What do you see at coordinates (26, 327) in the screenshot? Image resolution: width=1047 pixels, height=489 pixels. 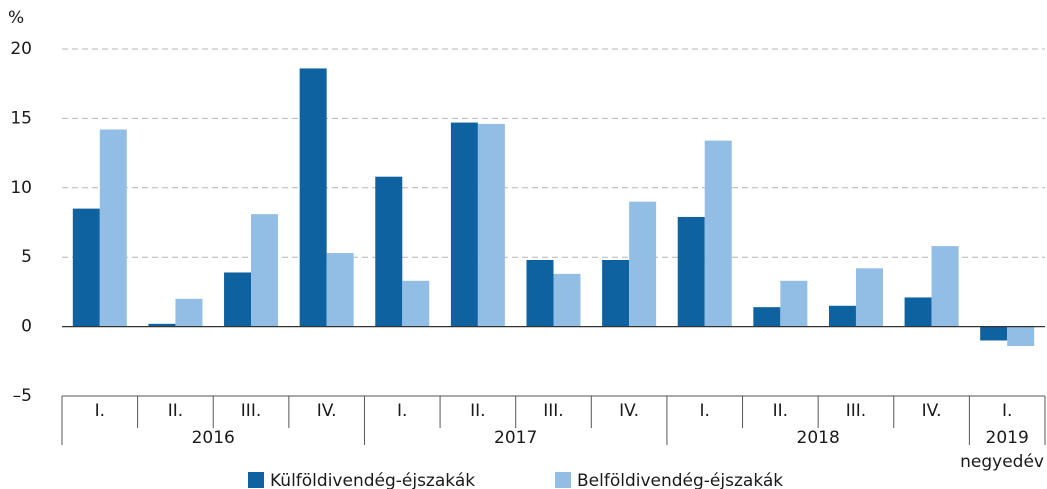 I see `y-tick-label: 0` at bounding box center [26, 327].